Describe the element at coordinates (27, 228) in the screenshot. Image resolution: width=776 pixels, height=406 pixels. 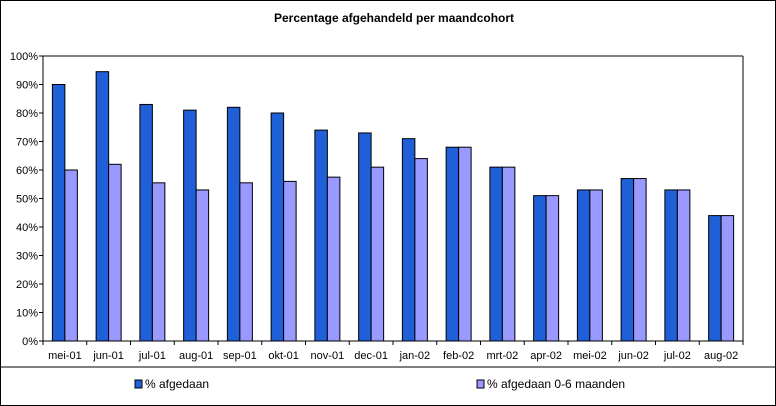
I see `y-tick-label: 40%` at that location.